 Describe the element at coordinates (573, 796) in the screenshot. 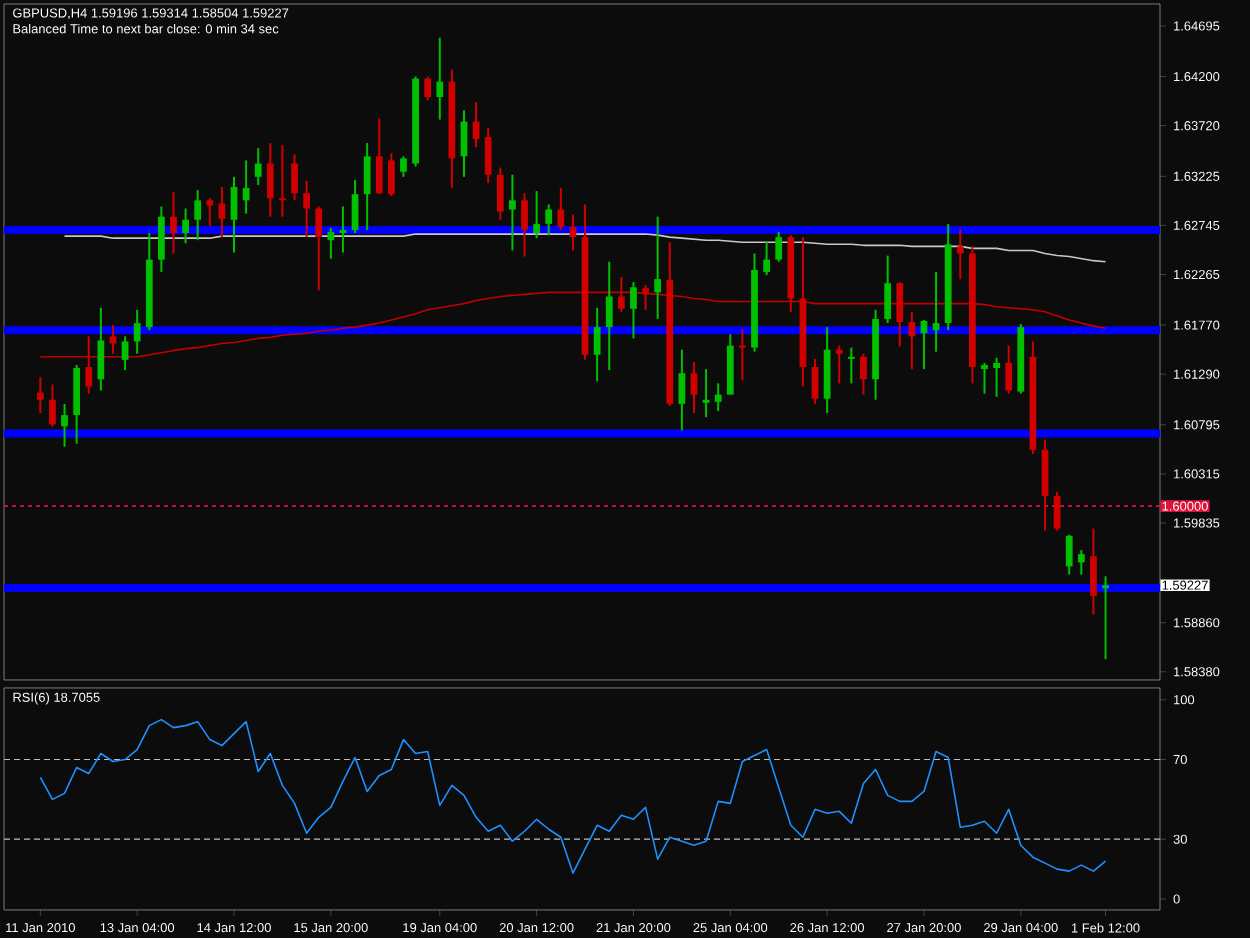

I see `line-series` at that location.